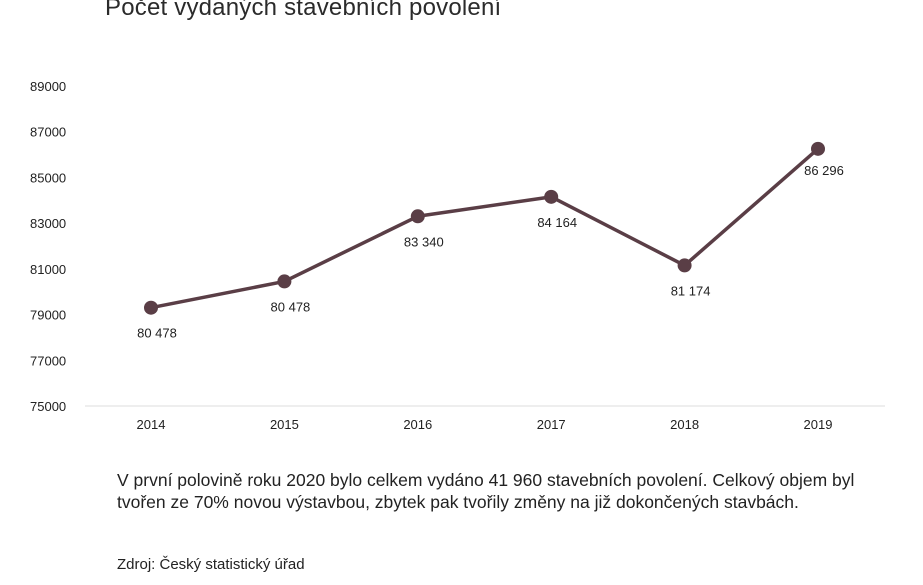 The image size is (923, 585). What do you see at coordinates (557, 222) in the screenshot?
I see `data-label: 84 164` at bounding box center [557, 222].